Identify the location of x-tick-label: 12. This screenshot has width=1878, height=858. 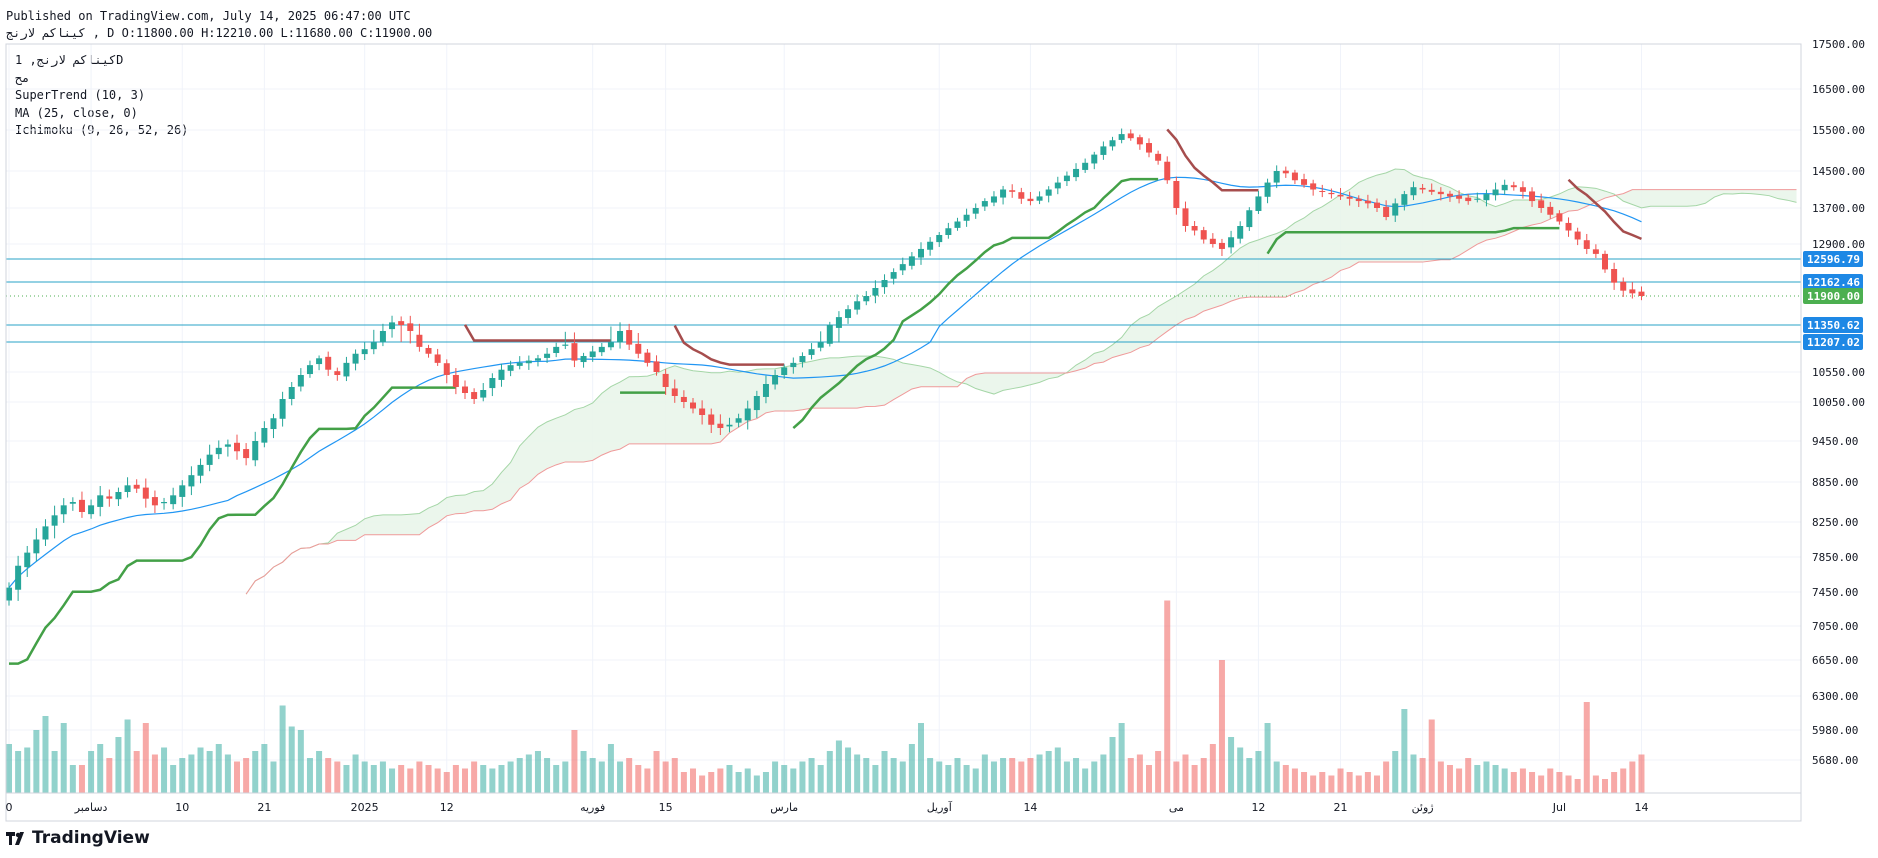
(447, 807).